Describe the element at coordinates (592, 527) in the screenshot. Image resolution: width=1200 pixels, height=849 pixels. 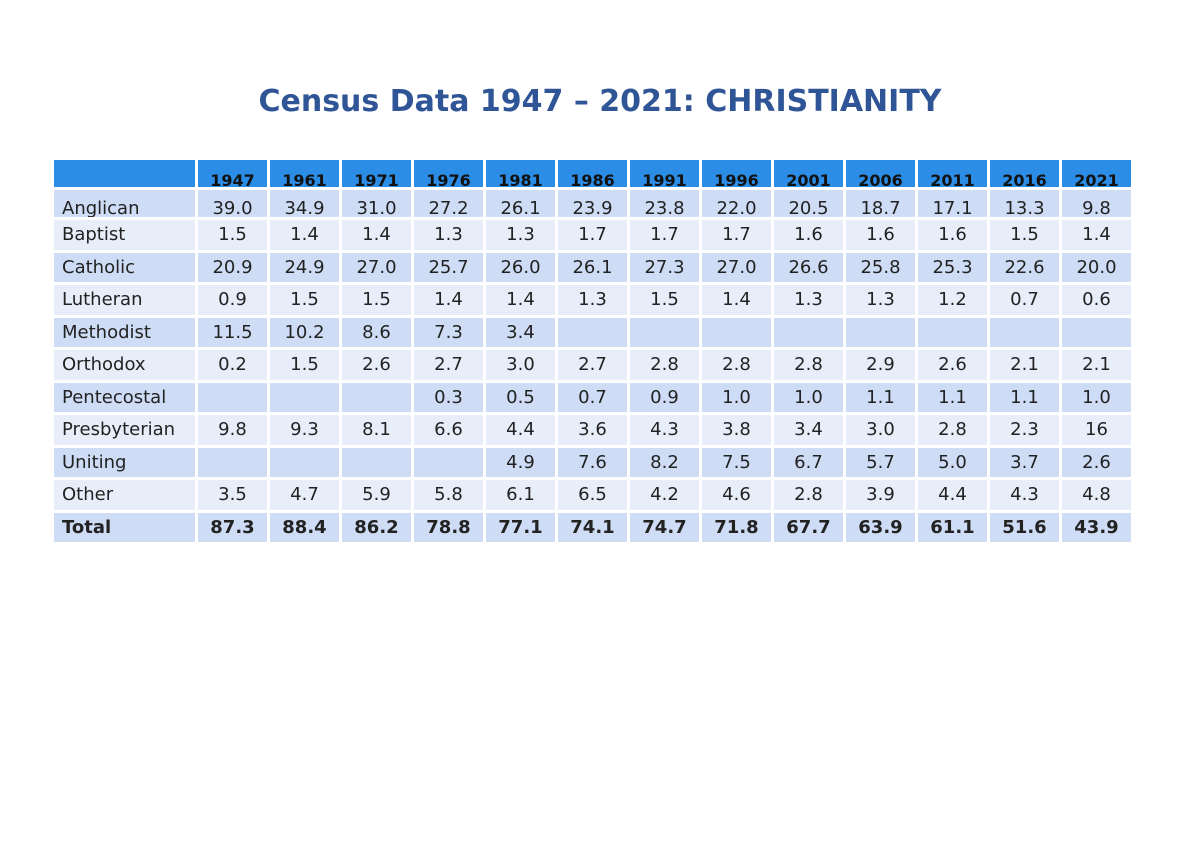
I see `value-cell: 74.1` at that location.